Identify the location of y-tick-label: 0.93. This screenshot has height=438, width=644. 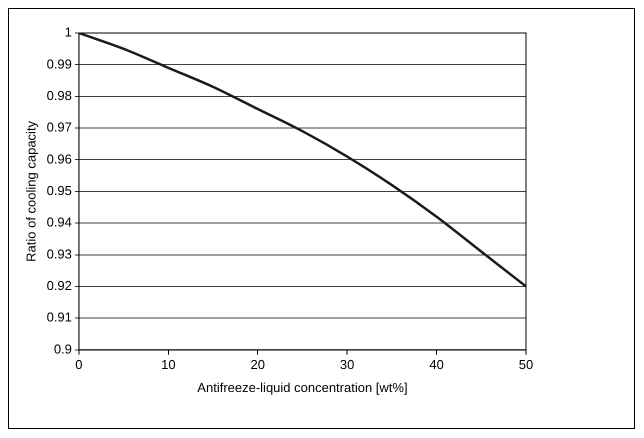
(59, 254).